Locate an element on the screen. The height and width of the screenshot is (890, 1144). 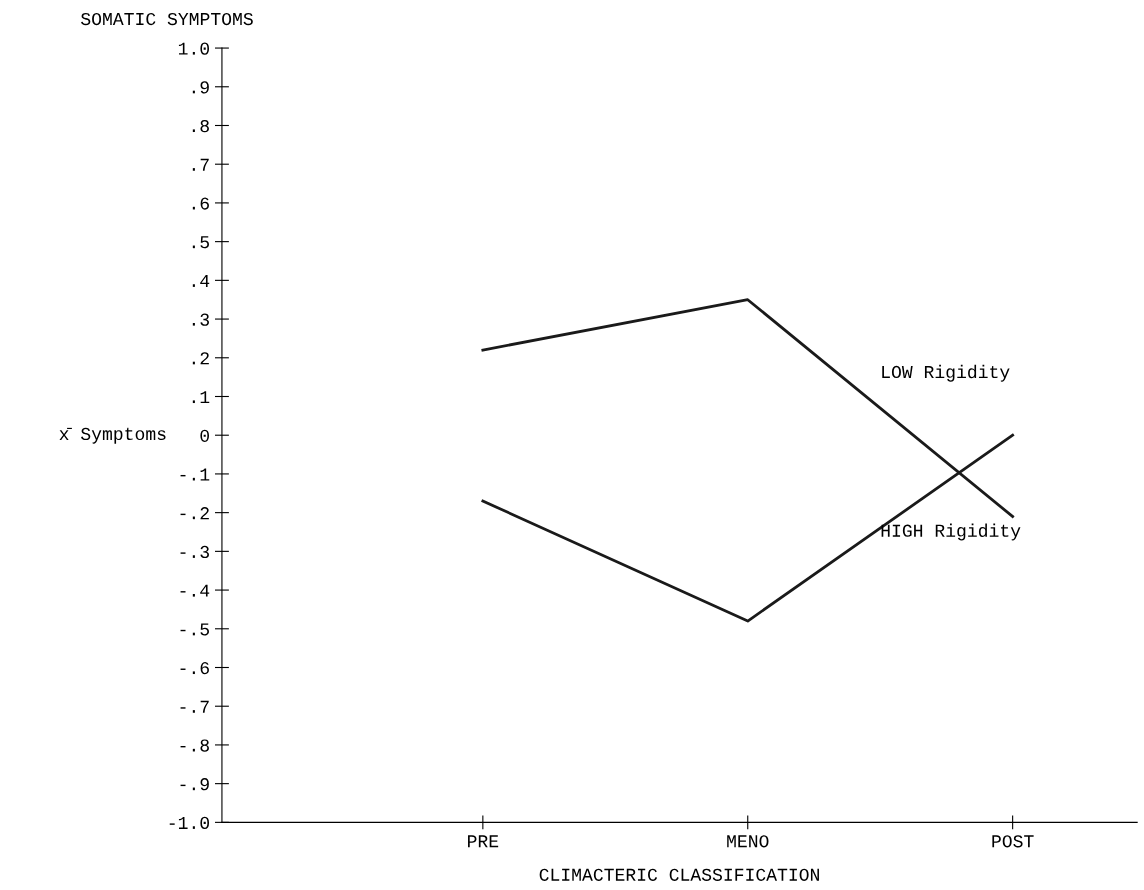
chart-title: SOMATIC SYMPTOMS is located at coordinates (167, 19).